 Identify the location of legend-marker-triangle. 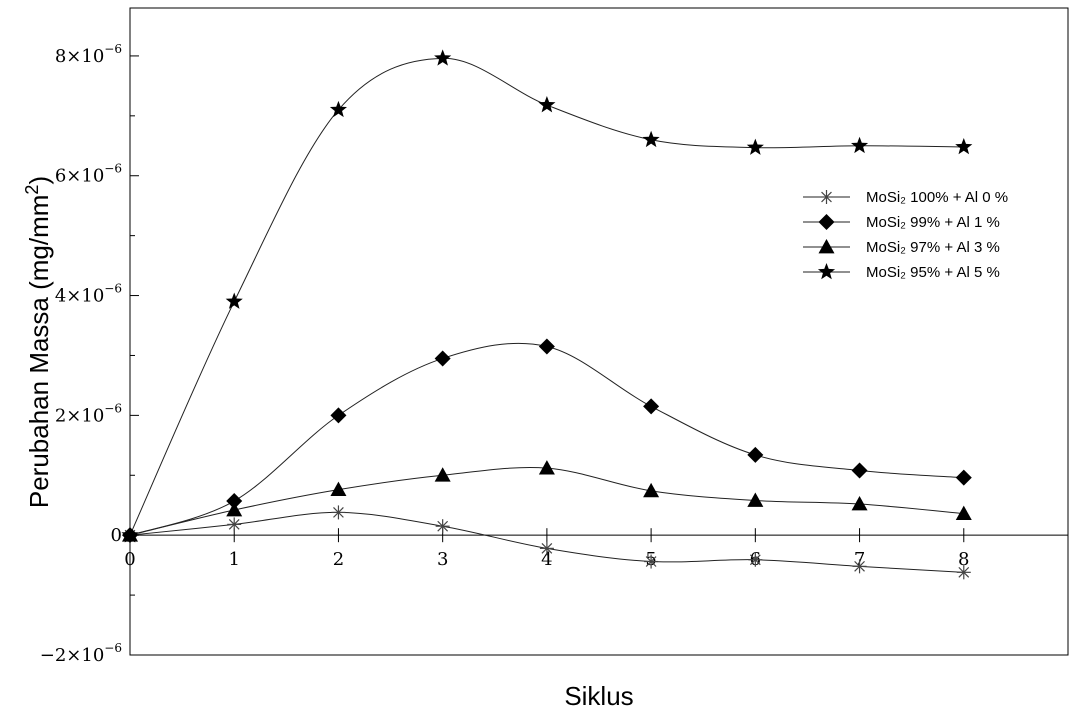
(826, 246).